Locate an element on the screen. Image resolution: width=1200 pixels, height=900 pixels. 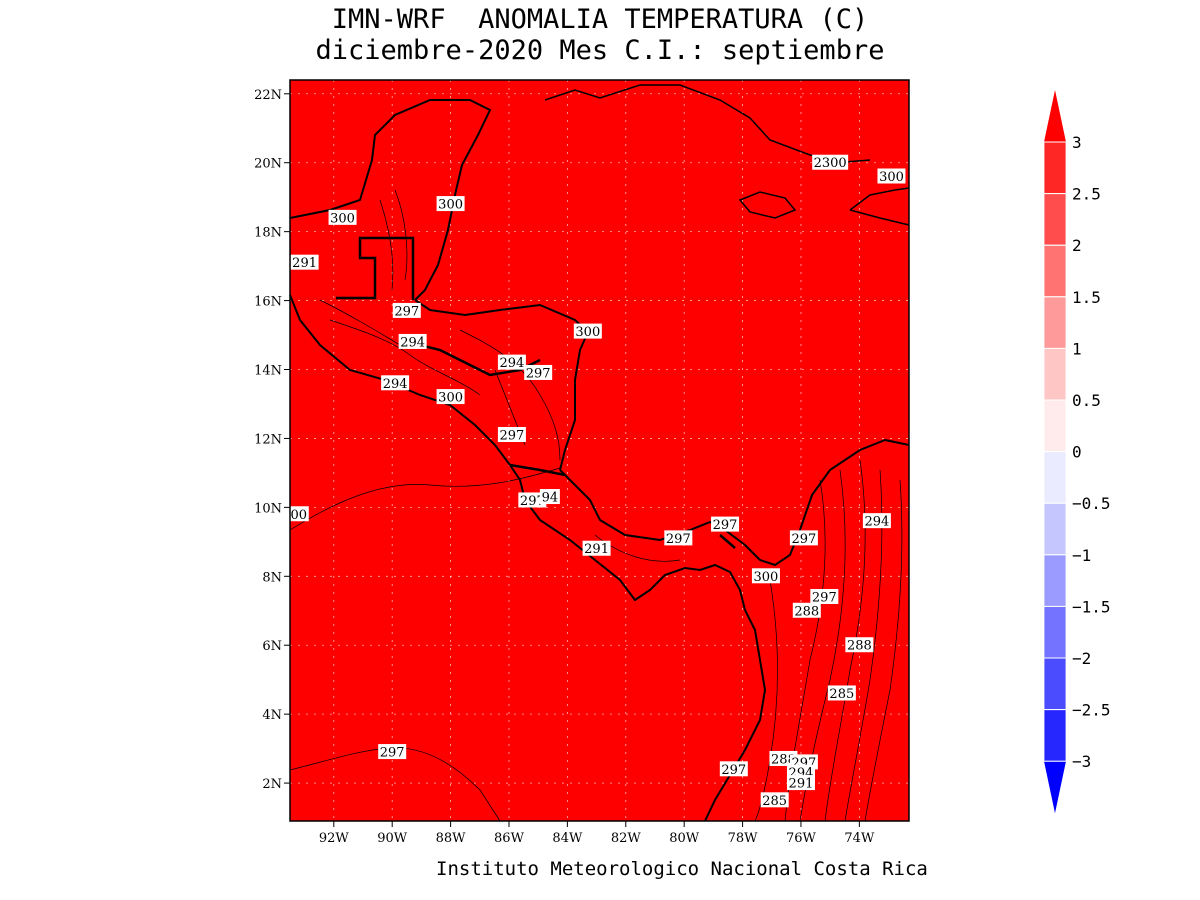
colorbar-label: 0 is located at coordinates (1077, 452).